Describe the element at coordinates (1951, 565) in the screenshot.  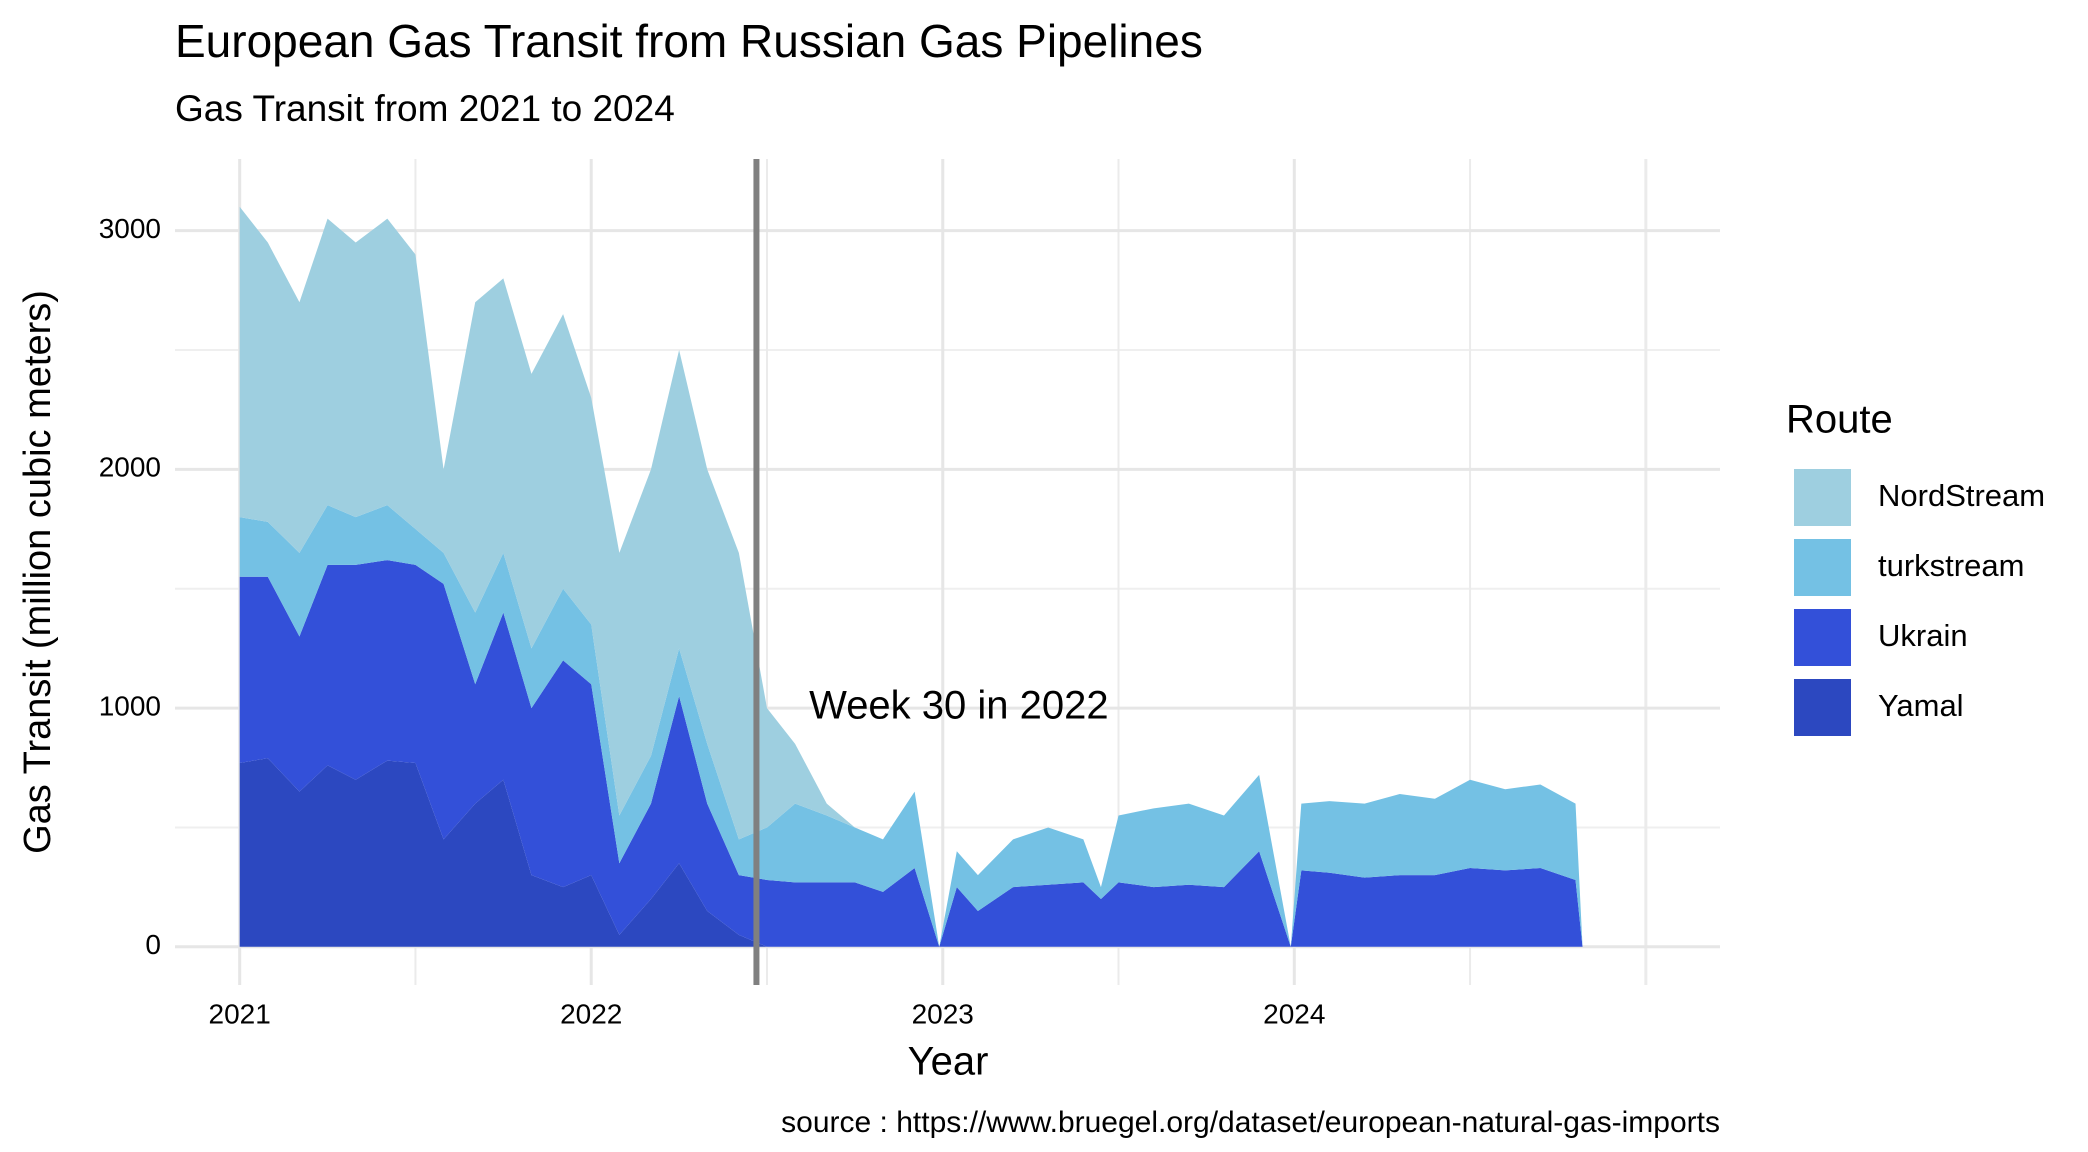
I see `legend-label: turkstream` at that location.